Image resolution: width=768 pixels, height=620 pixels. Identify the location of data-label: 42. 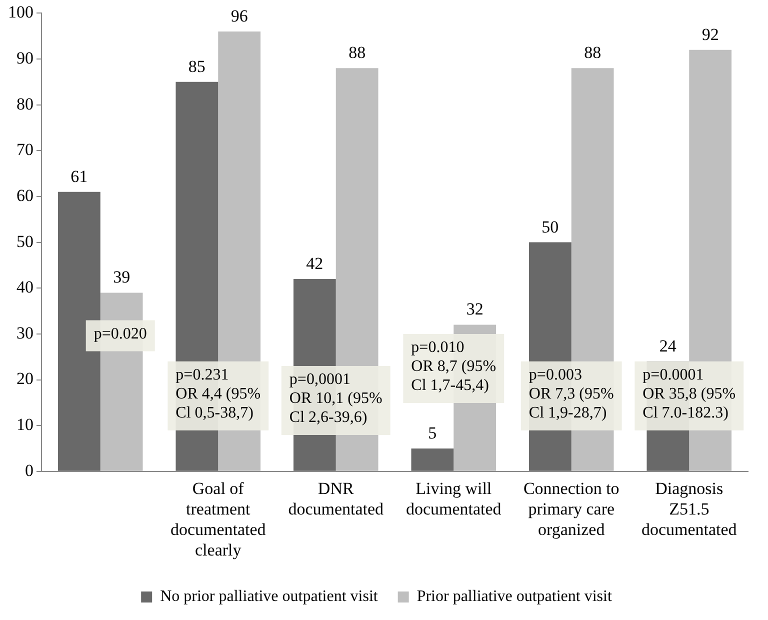
(315, 263).